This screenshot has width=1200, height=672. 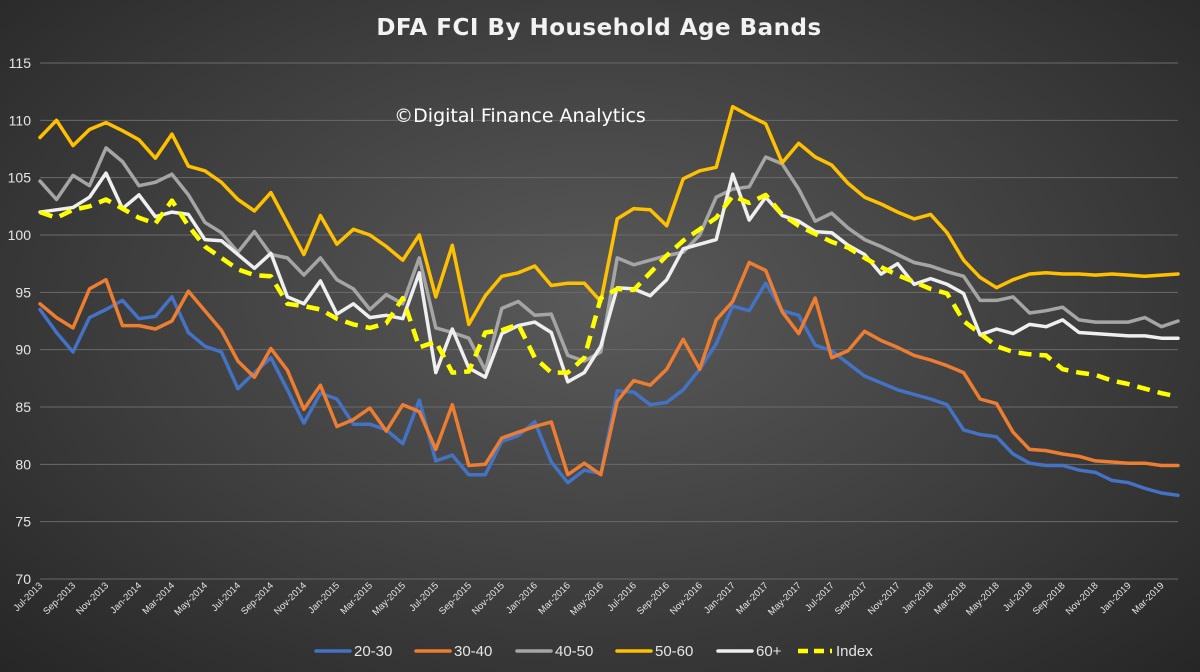 What do you see at coordinates (23, 350) in the screenshot?
I see `y-tick-label: 90` at bounding box center [23, 350].